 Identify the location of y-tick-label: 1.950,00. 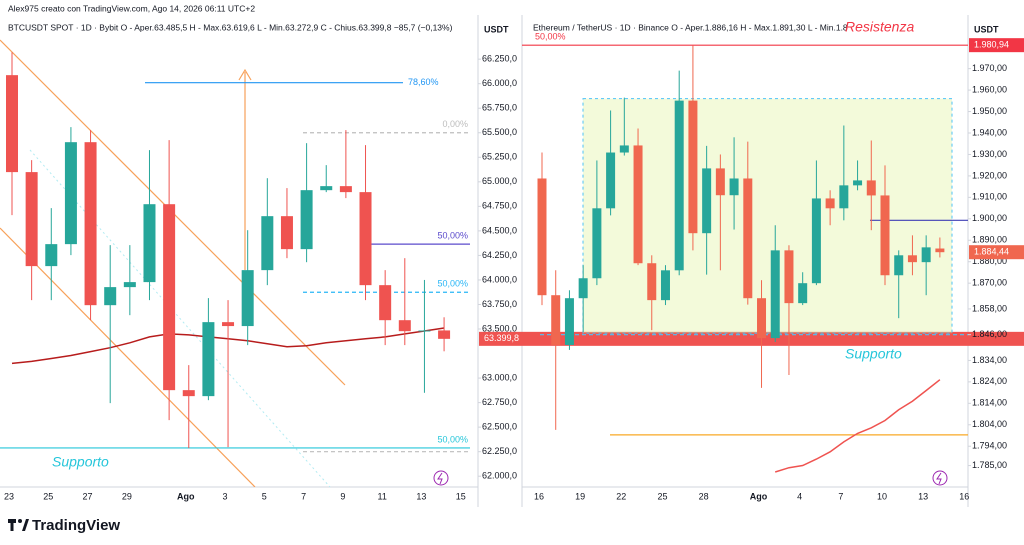
(989, 111).